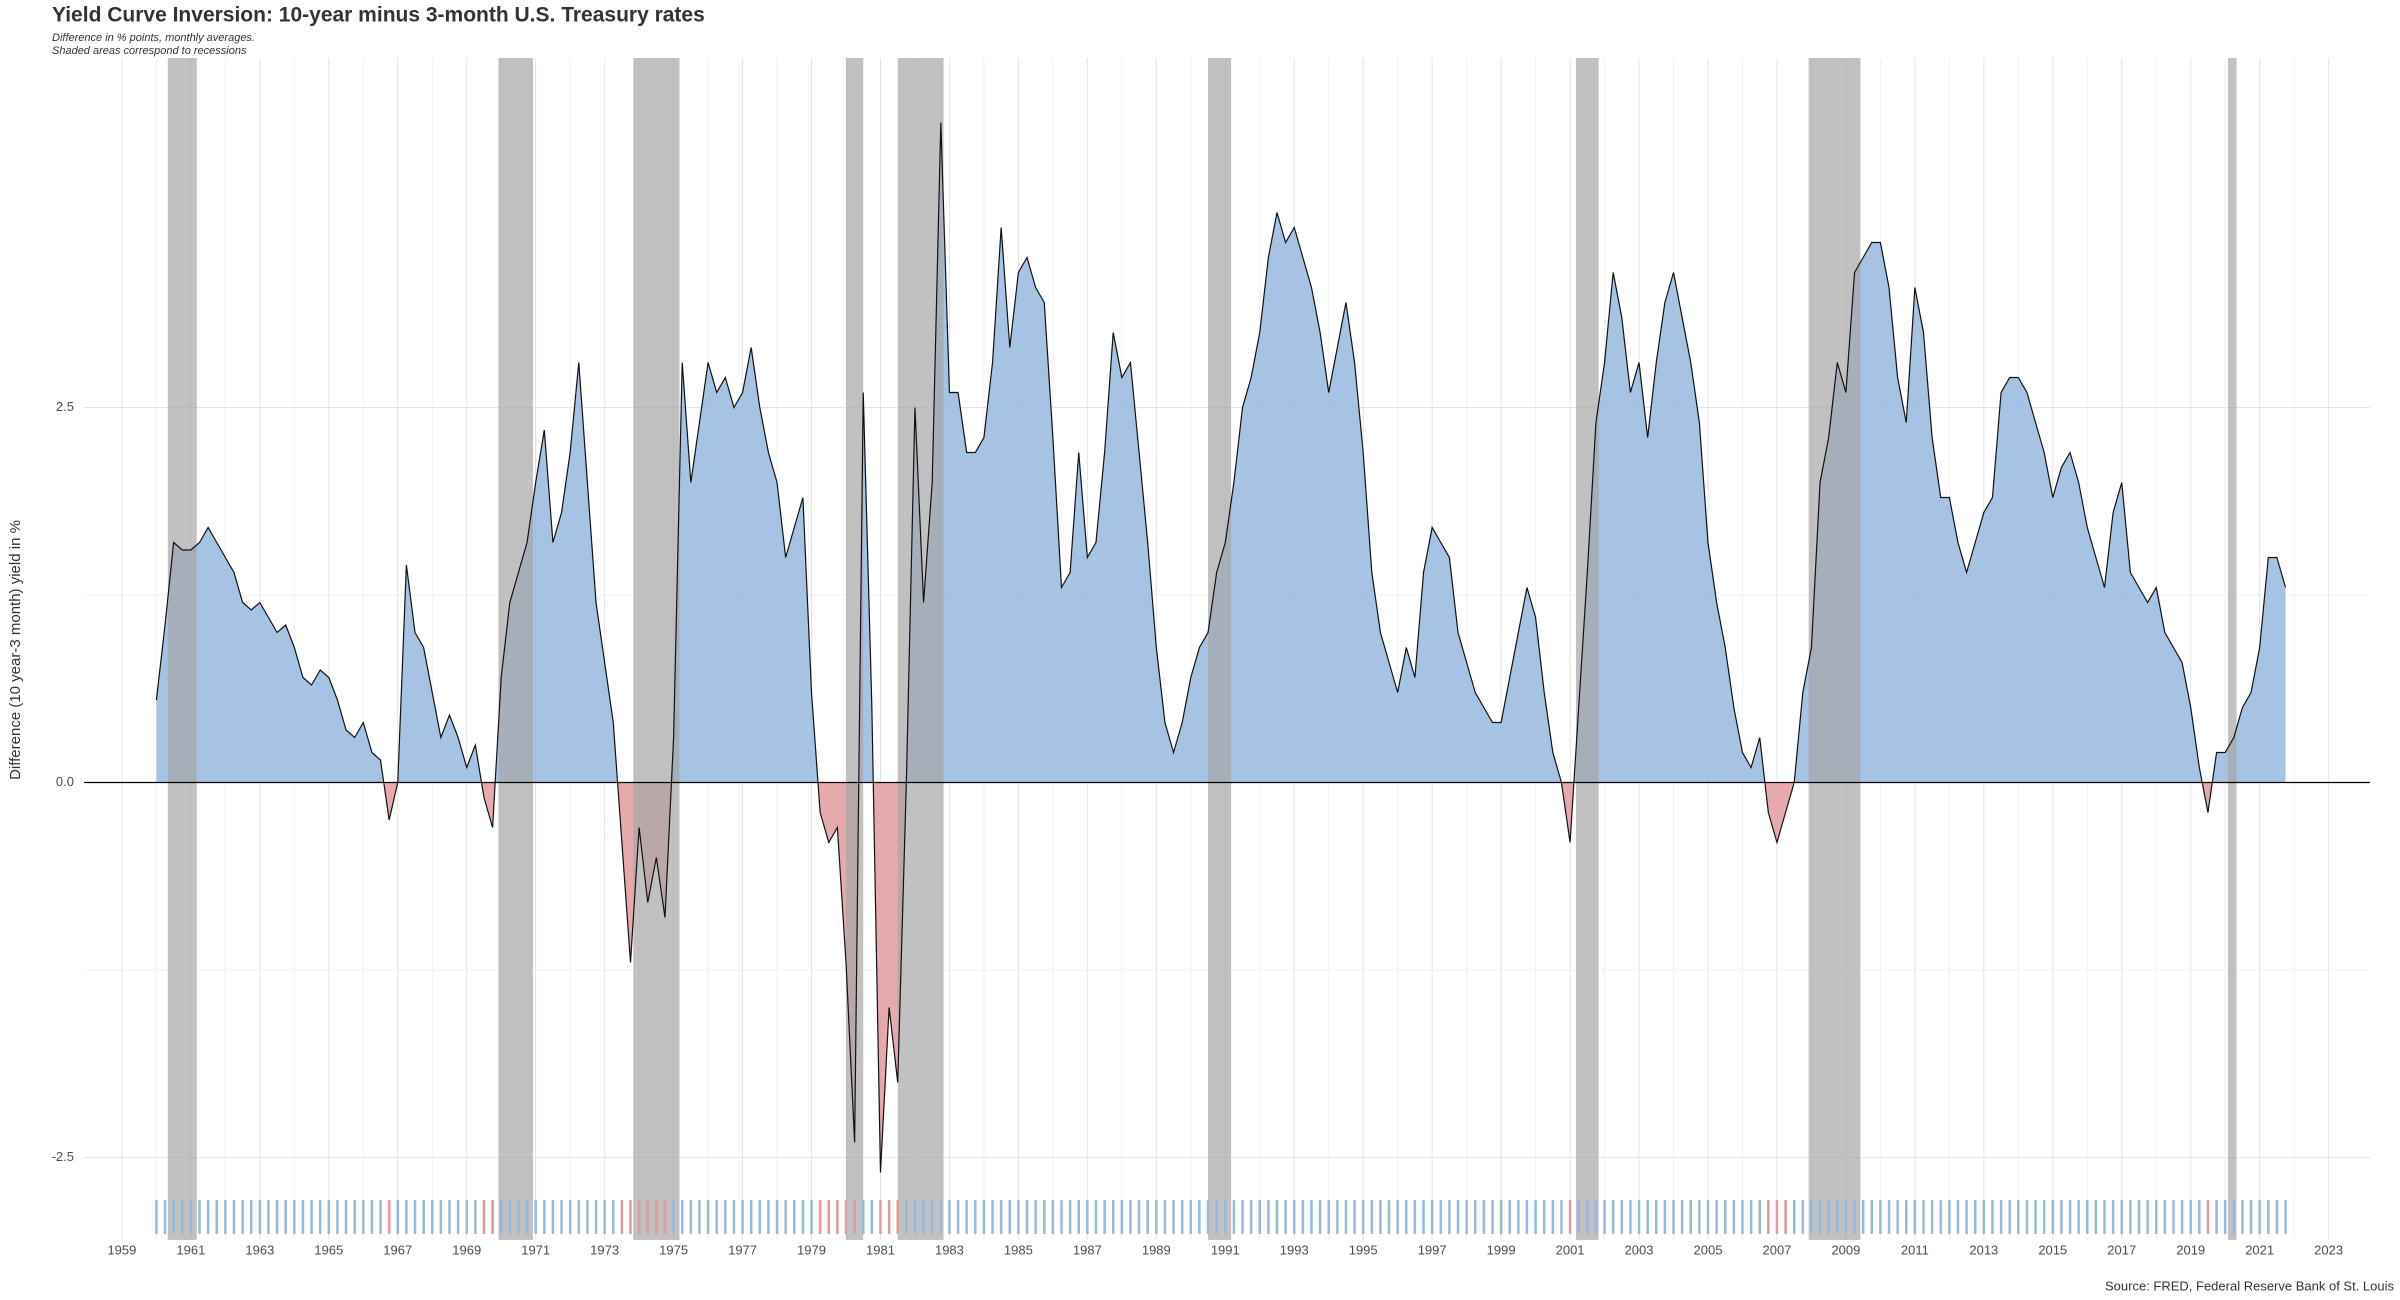 Image resolution: width=2400 pixels, height=1300 pixels. Describe the element at coordinates (1225, 1249) in the screenshot. I see `x-tick-label: 1991` at that location.